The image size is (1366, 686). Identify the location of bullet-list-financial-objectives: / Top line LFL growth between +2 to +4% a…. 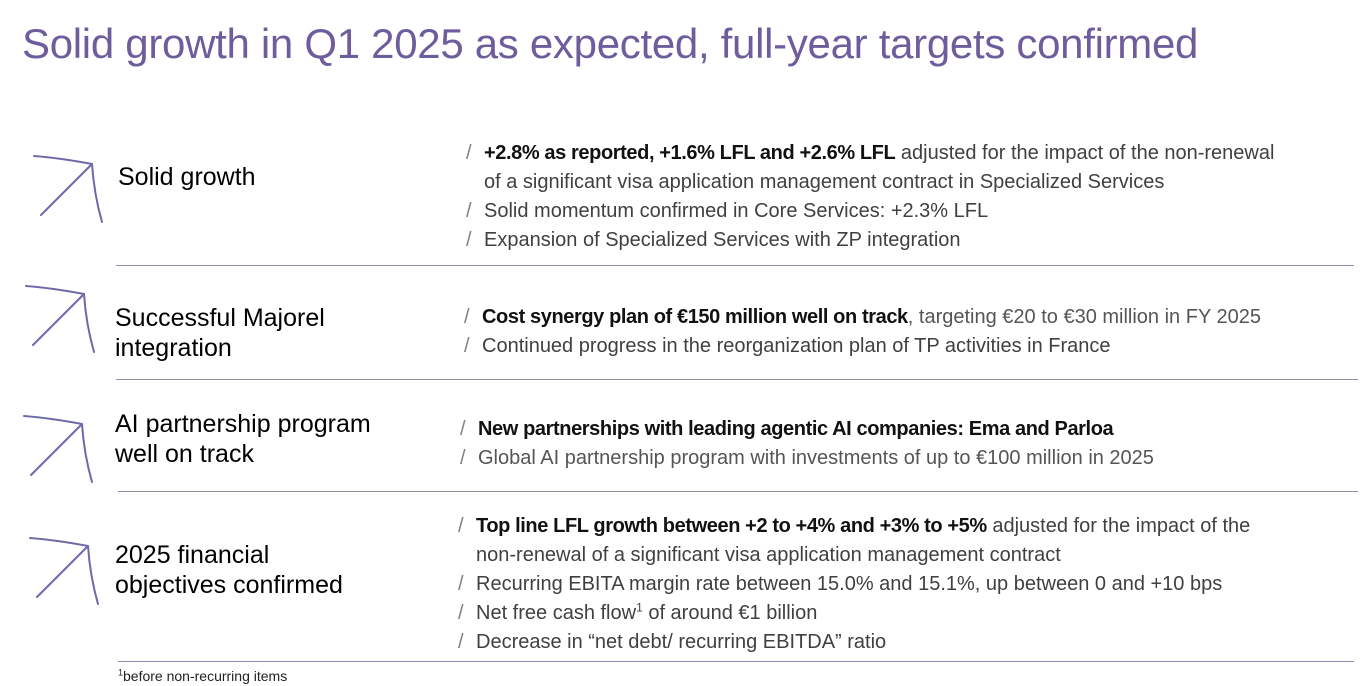
(854, 584).